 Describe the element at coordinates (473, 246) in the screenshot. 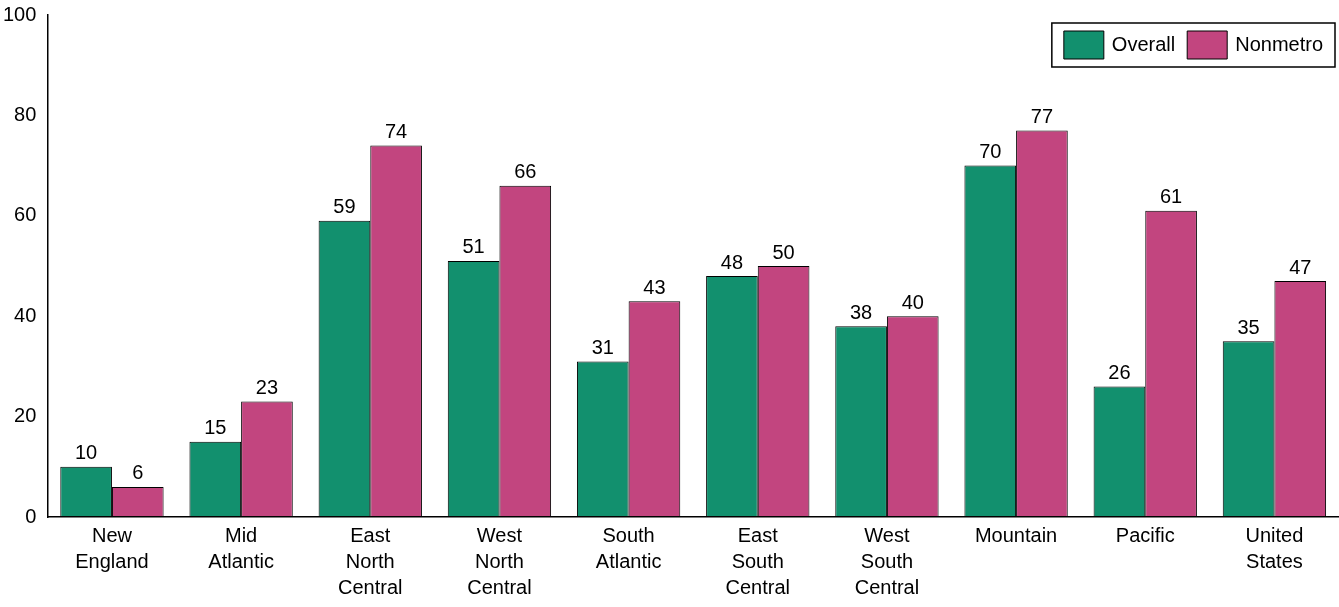

I see `data-label: 51` at that location.